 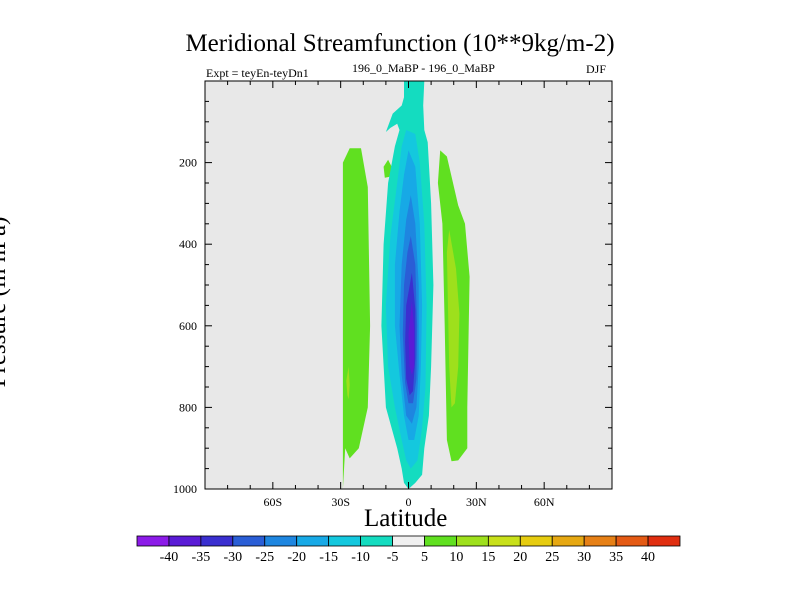 What do you see at coordinates (520, 557) in the screenshot?
I see `colorbar-label: 20` at bounding box center [520, 557].